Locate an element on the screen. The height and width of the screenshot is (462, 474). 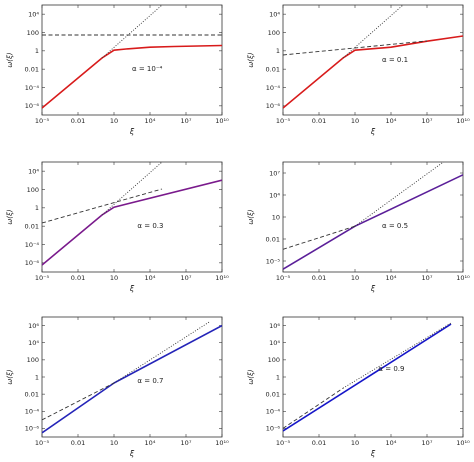
alpha-annotation: α = 0.9 is located at coordinates (391, 369).